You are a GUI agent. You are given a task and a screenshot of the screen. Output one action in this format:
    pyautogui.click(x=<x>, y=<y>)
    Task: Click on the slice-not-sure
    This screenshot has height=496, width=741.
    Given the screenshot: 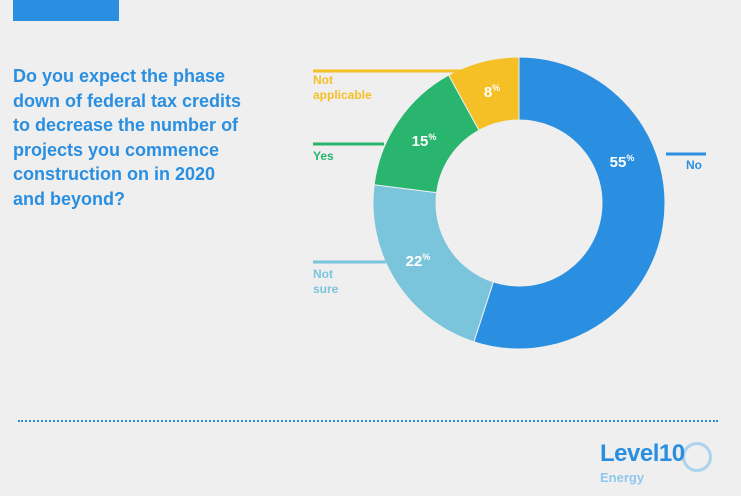 What is the action you would take?
    pyautogui.click(x=433, y=263)
    